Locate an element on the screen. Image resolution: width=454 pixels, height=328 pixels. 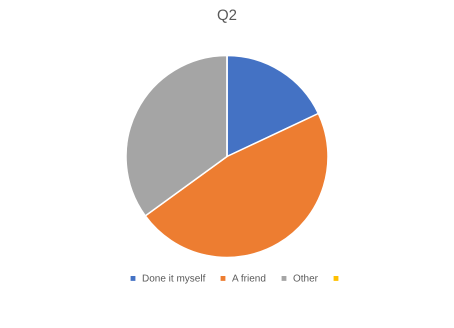
legend-label: Other is located at coordinates (306, 278).